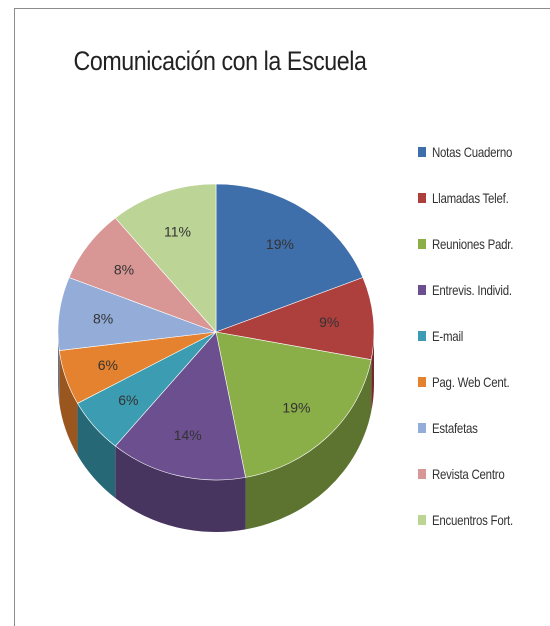 The height and width of the screenshot is (626, 550). What do you see at coordinates (128, 400) in the screenshot?
I see `pie-data-label-4: 6%` at bounding box center [128, 400].